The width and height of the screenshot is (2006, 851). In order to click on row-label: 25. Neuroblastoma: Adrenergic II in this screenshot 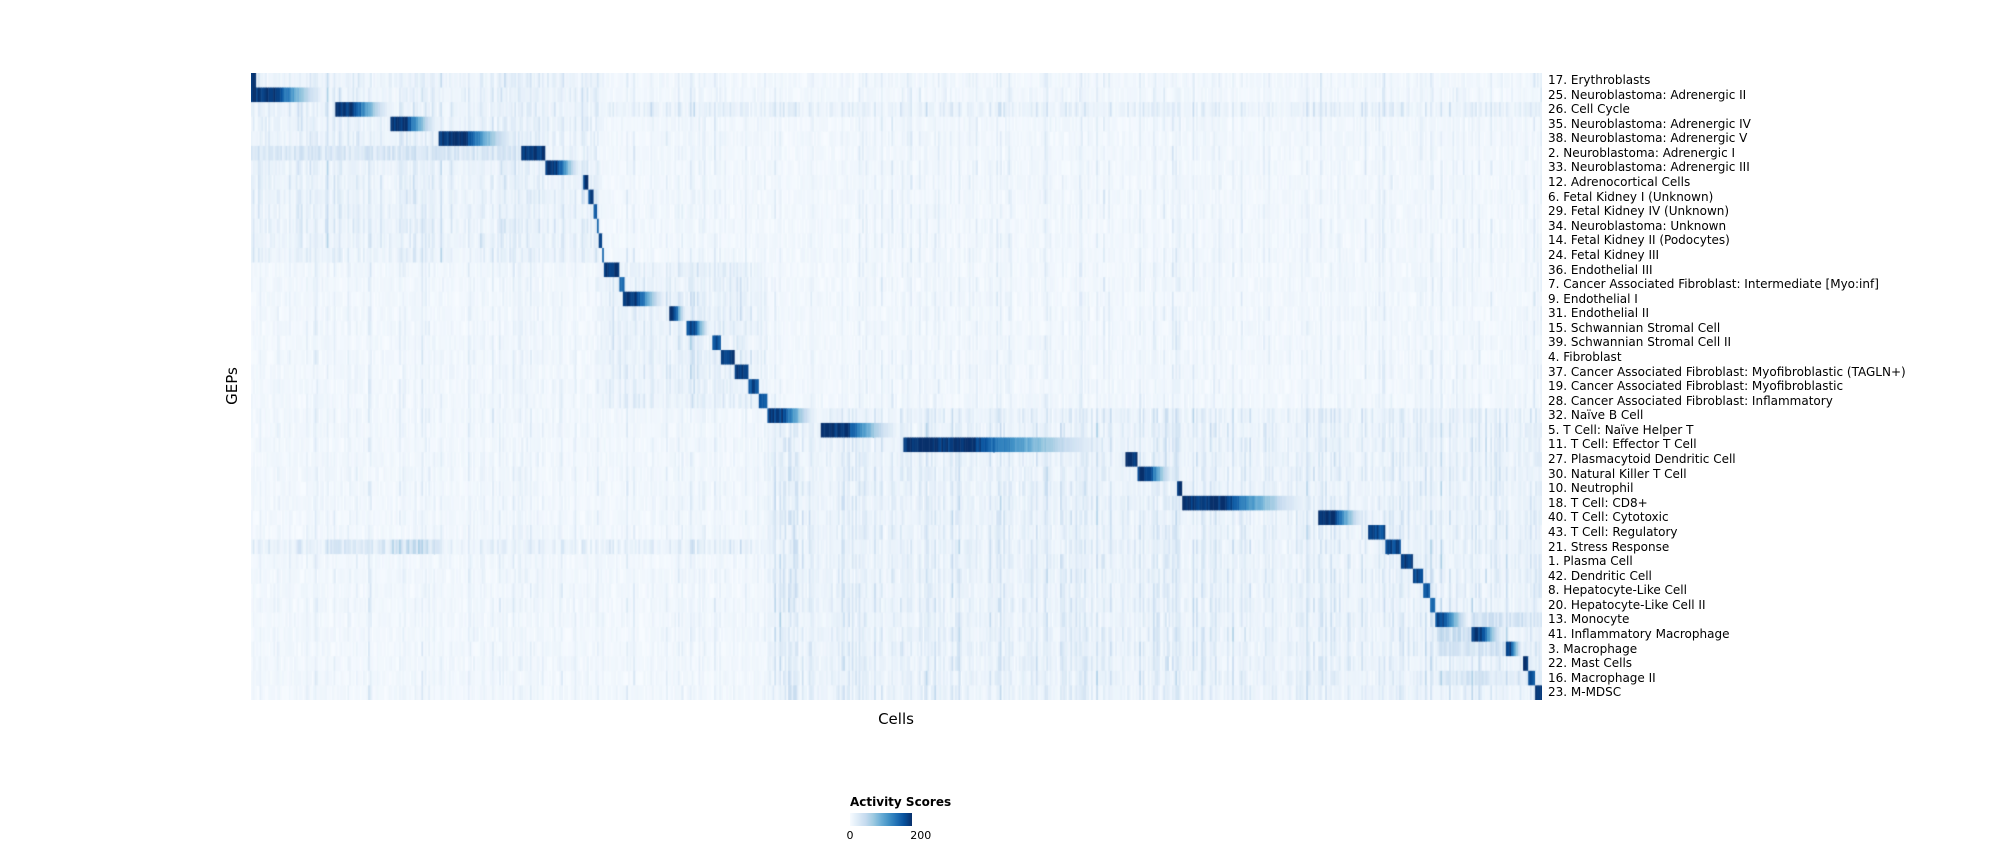, I will do `click(1647, 94)`.